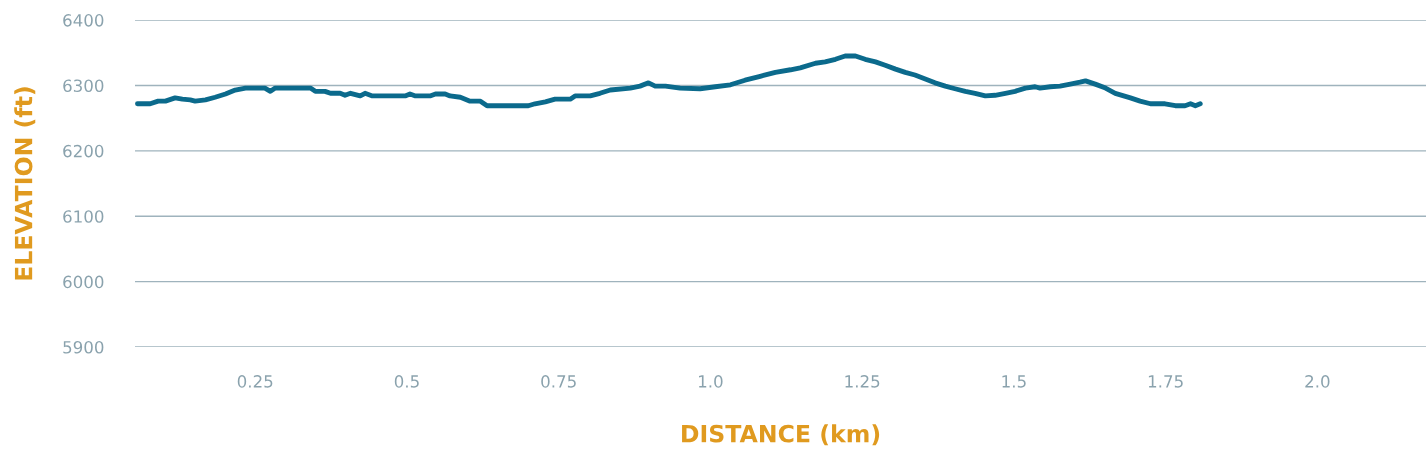  Describe the element at coordinates (711, 381) in the screenshot. I see `x-tick-label: 1.0` at that location.